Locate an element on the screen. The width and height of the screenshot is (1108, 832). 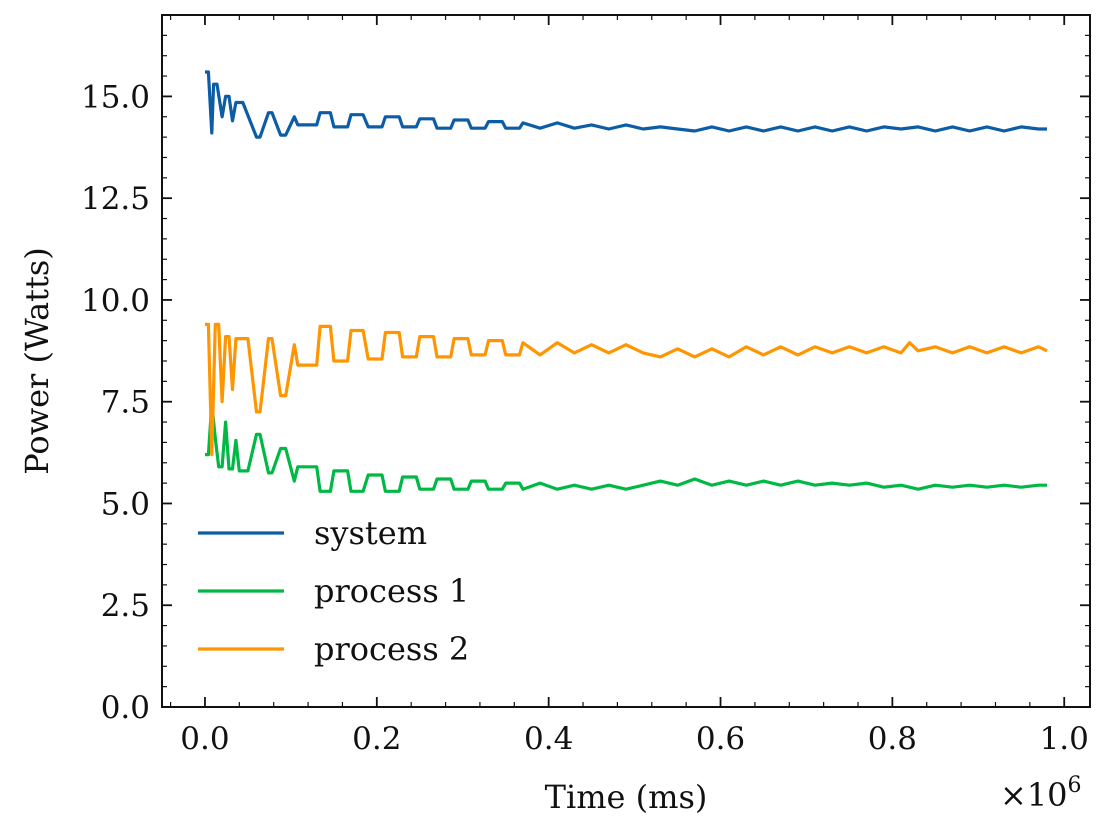
y-axis-label: Power (Watts) is located at coordinates (37, 361).